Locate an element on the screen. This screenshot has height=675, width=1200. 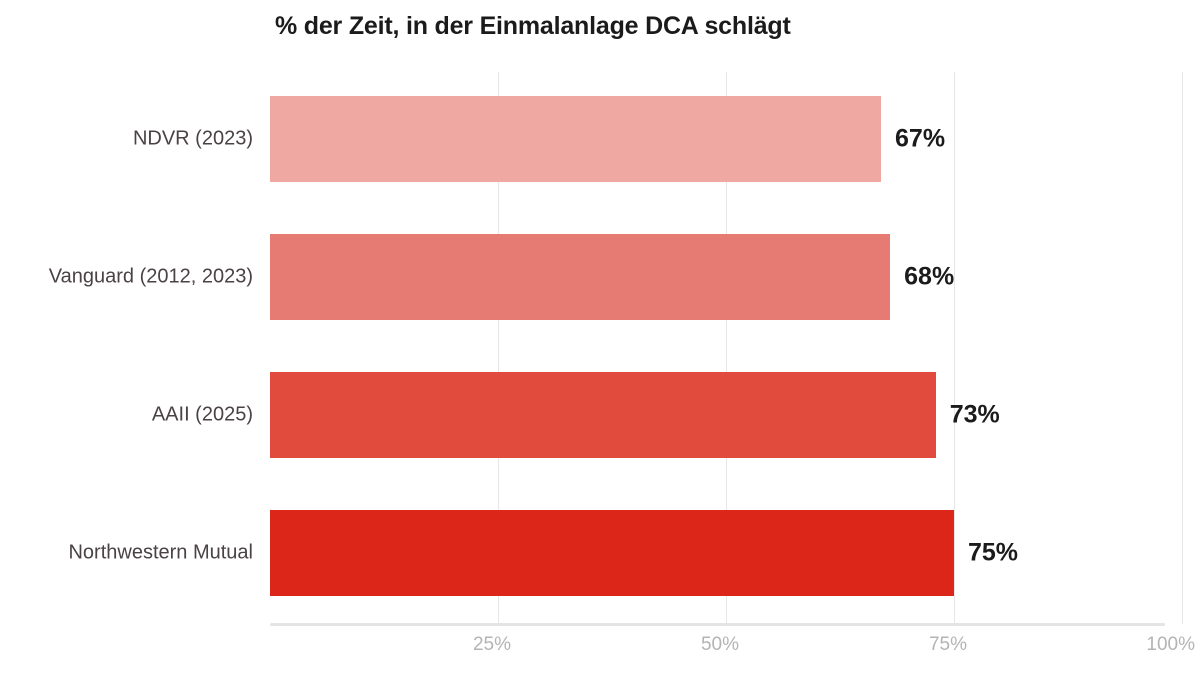
x-axis-tick-labels: 25% 50% 75% 100% is located at coordinates (600, 650).